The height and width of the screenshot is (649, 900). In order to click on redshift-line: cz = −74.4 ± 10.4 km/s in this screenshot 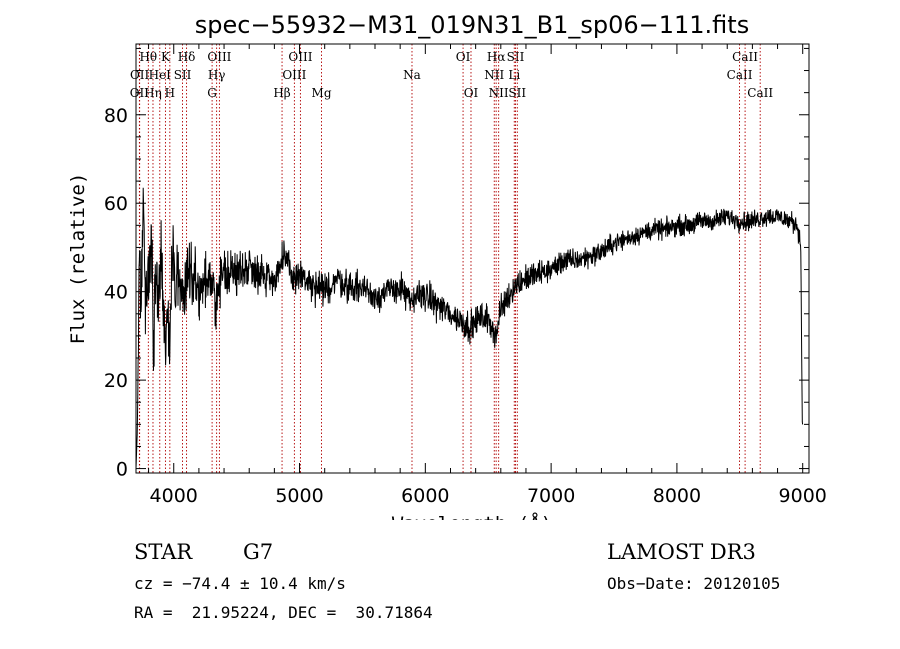, I will do `click(240, 583)`.